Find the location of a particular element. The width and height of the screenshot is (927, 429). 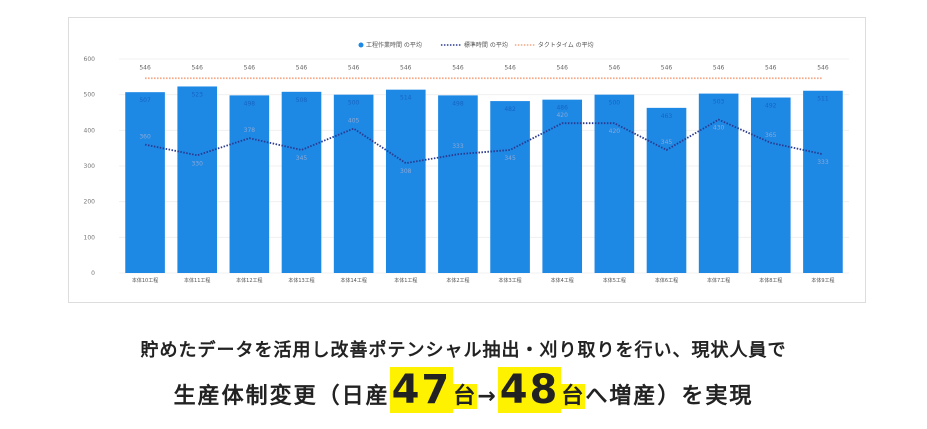

x-tick-label: 本体9工程 is located at coordinates (822, 280).